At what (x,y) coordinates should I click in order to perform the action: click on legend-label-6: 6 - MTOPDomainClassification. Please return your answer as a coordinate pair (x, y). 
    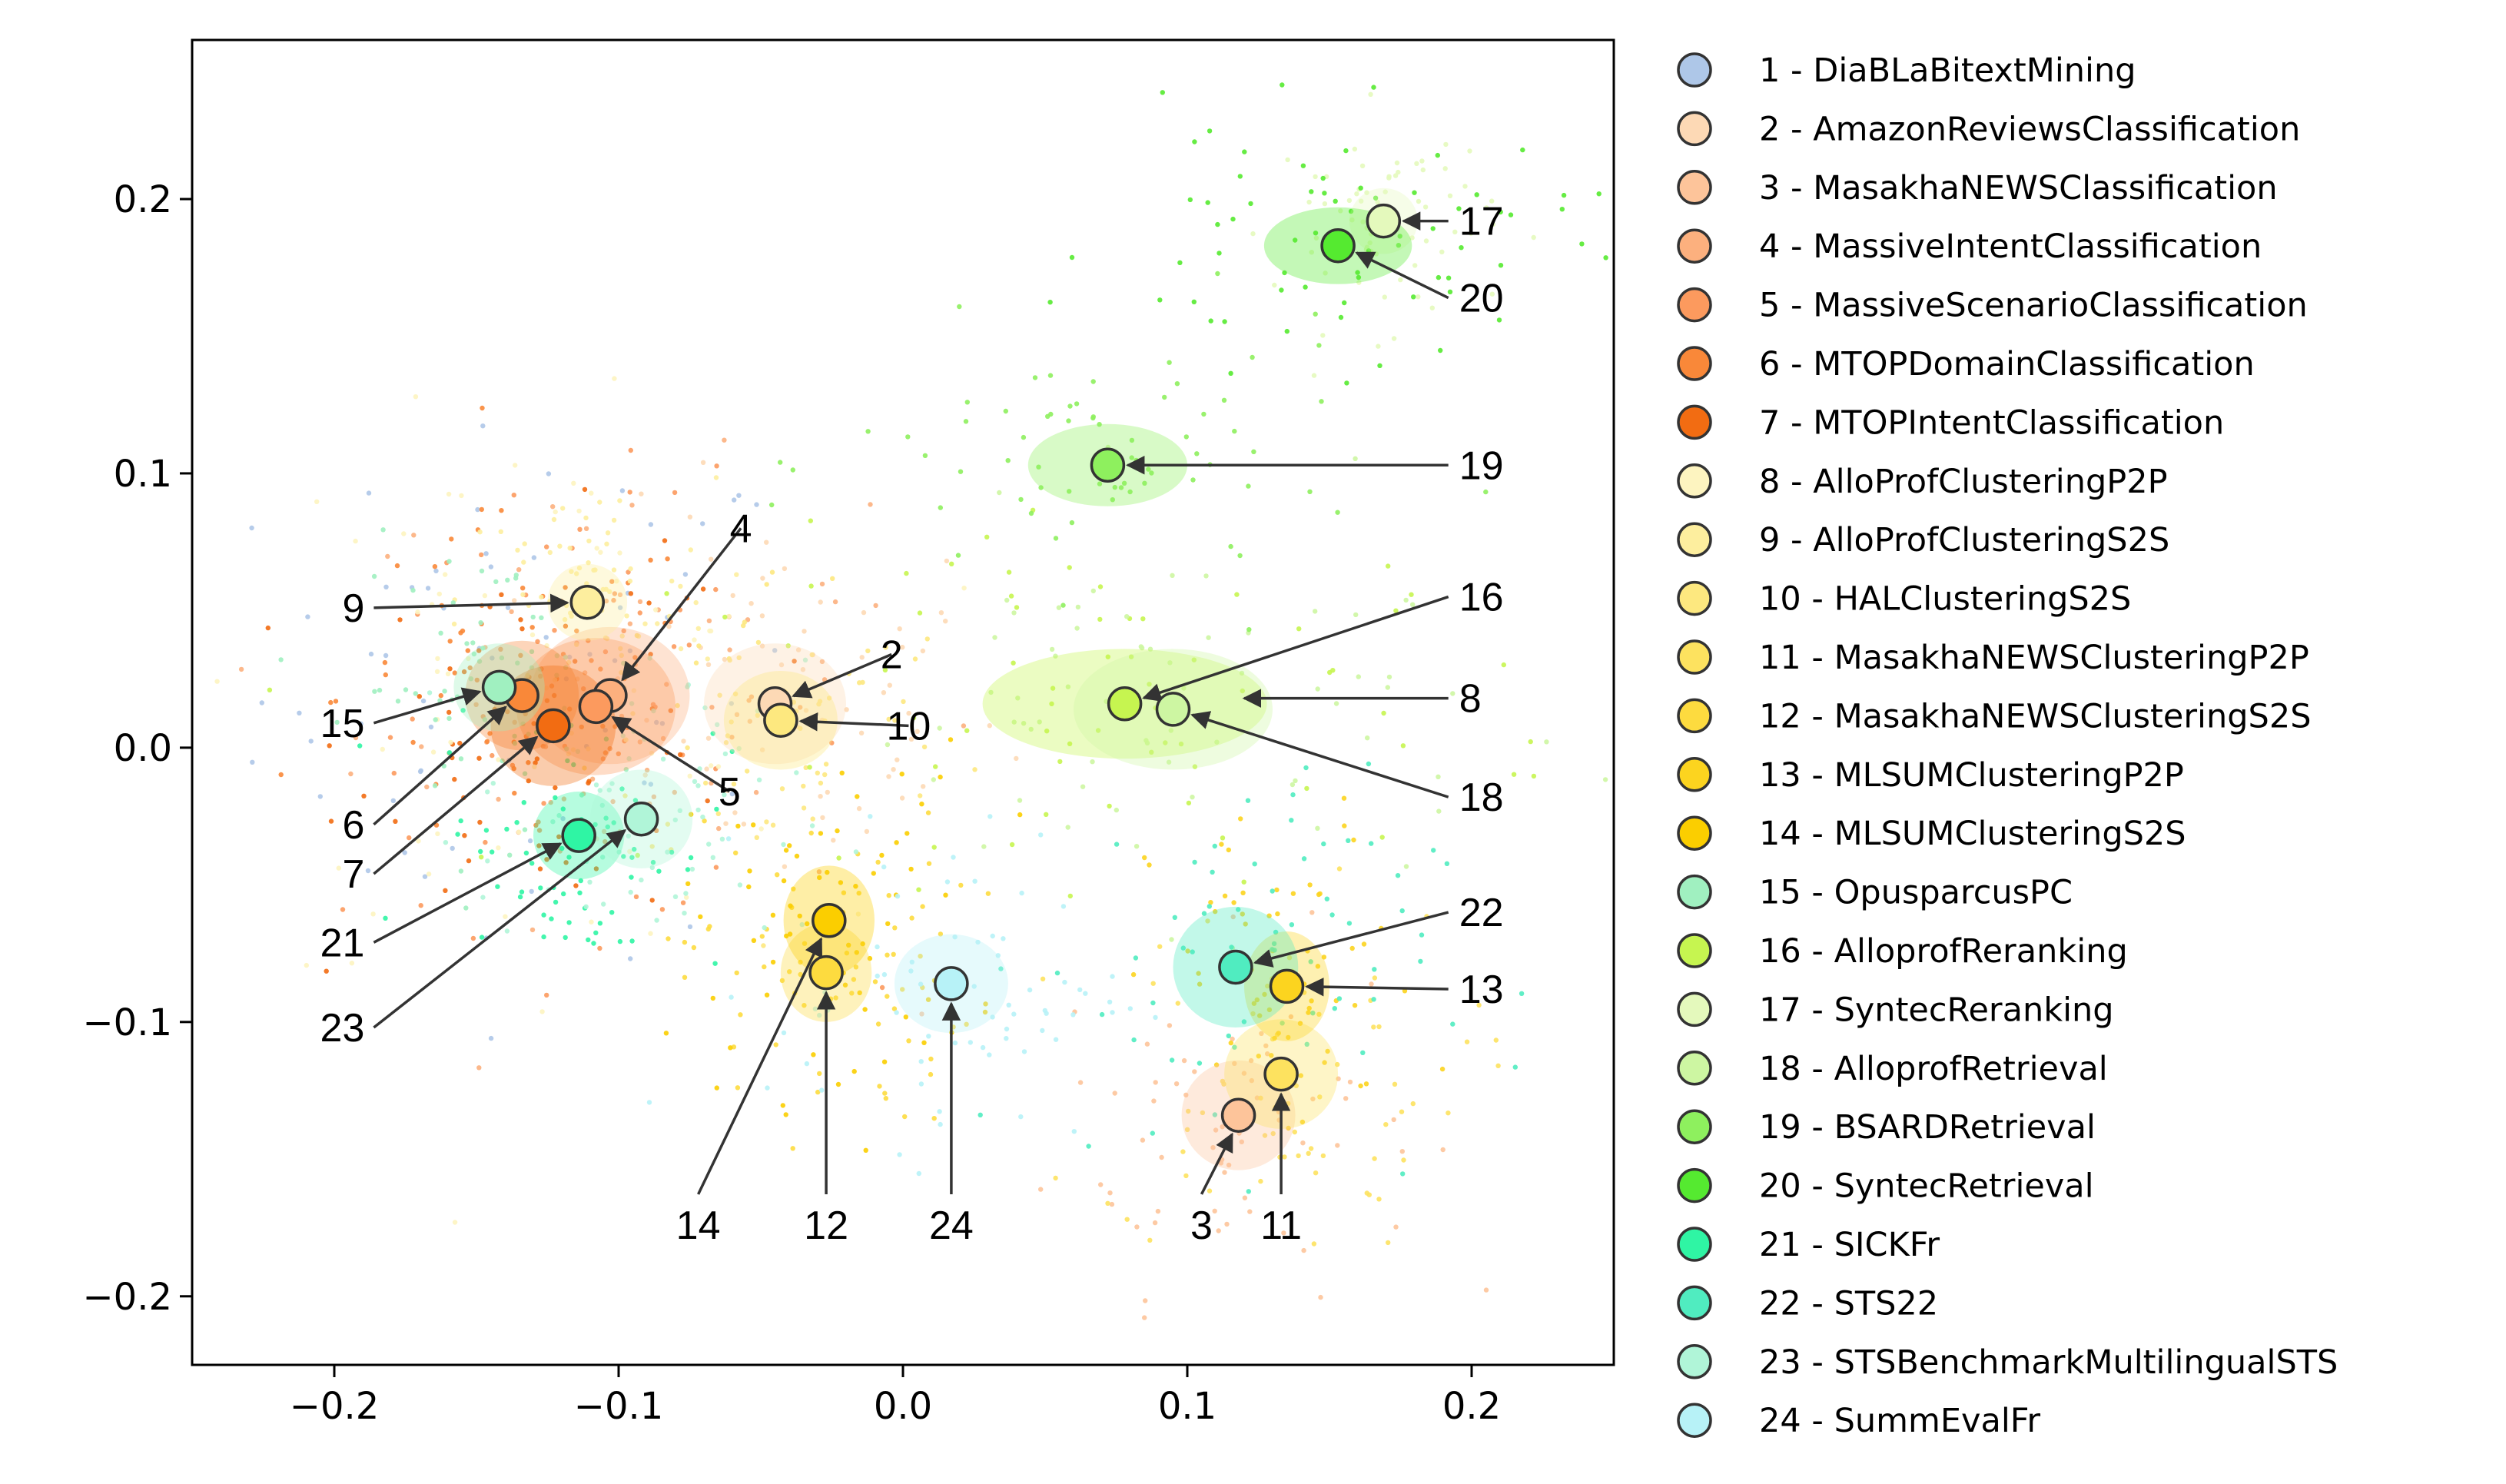
    Looking at the image, I should click on (2007, 364).